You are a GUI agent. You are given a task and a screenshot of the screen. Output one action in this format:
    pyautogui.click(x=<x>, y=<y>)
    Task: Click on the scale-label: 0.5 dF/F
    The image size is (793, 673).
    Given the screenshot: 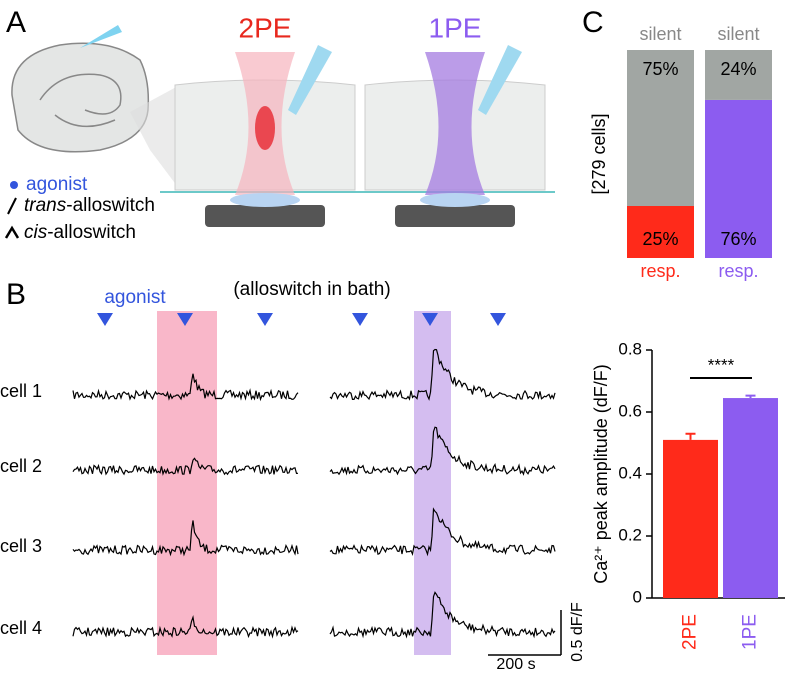 What is the action you would take?
    pyautogui.click(x=577, y=632)
    